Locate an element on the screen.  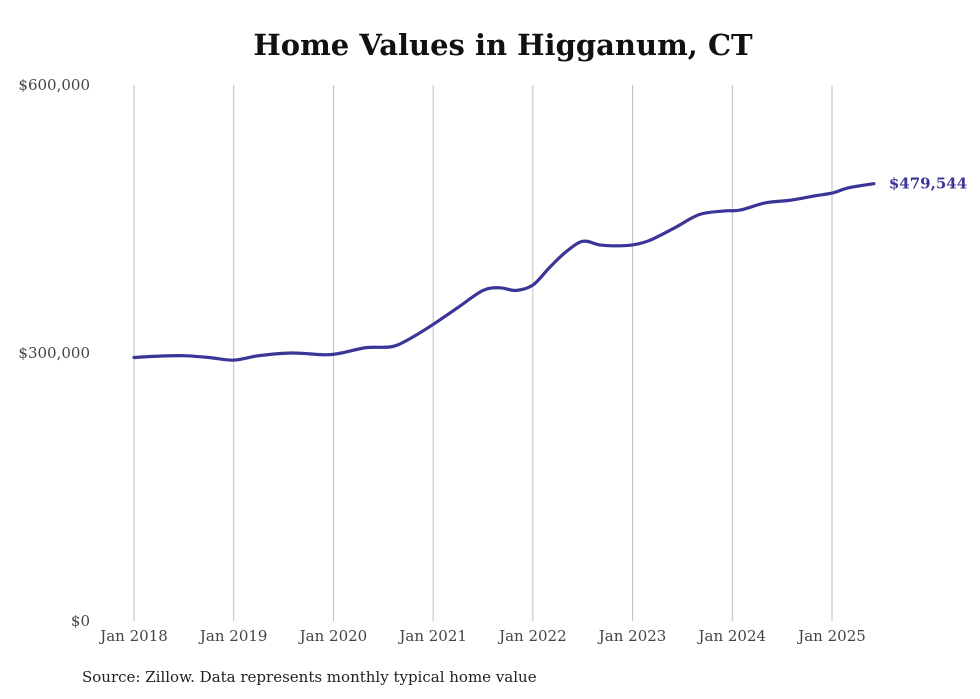
end-value-label-layer: $479,544 is located at coordinates (928, 184).